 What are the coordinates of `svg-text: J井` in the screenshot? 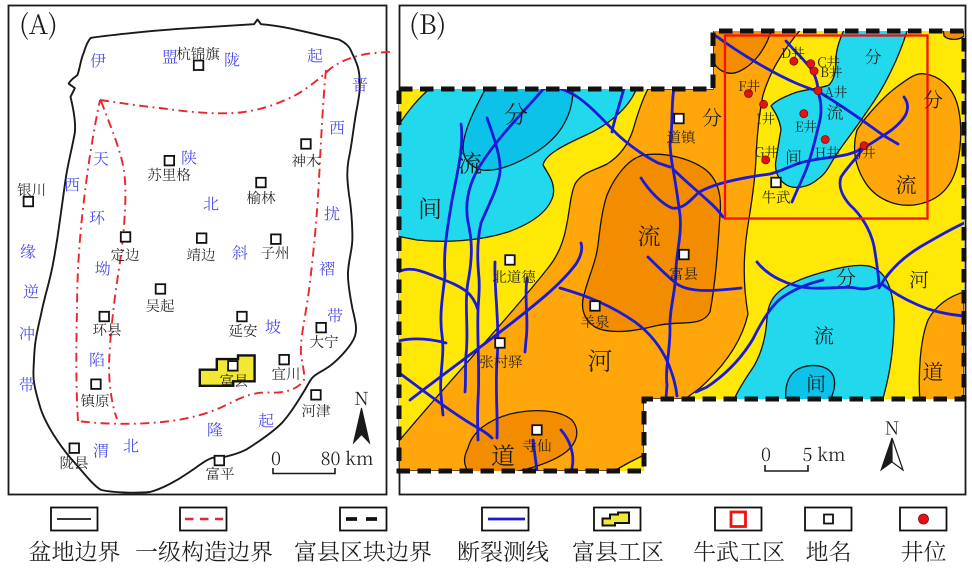 It's located at (866, 152).